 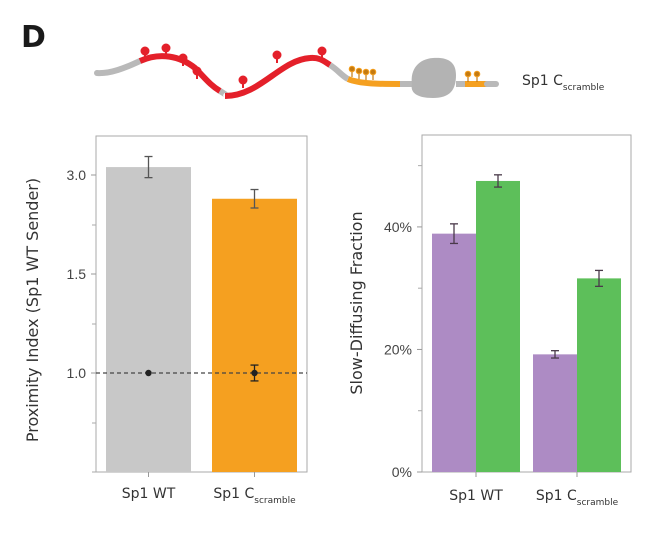 I want to click on schematic-dbd-blob, so click(x=433, y=77).